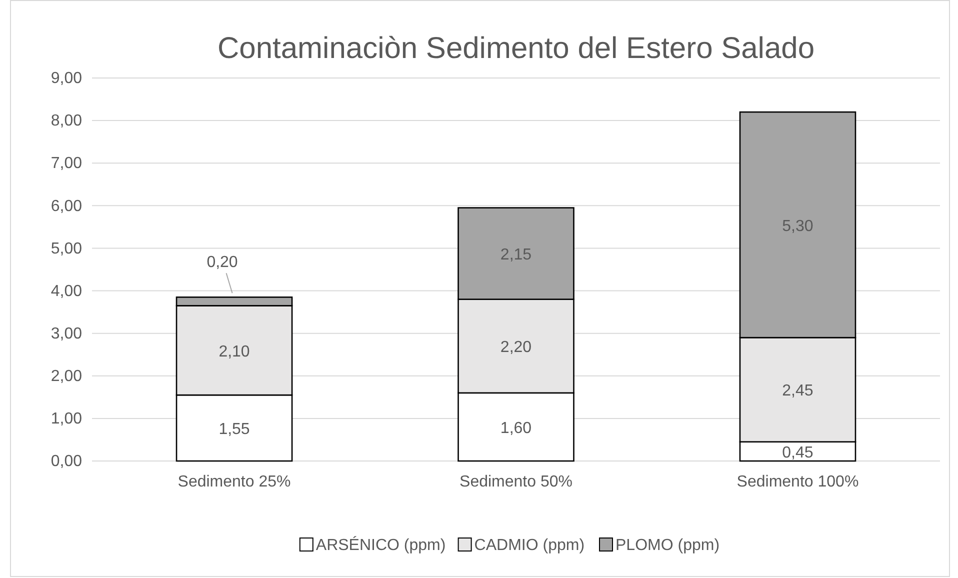 This screenshot has height=578, width=958. Describe the element at coordinates (668, 545) in the screenshot. I see `legend-label: PLOMO (ppm)` at that location.